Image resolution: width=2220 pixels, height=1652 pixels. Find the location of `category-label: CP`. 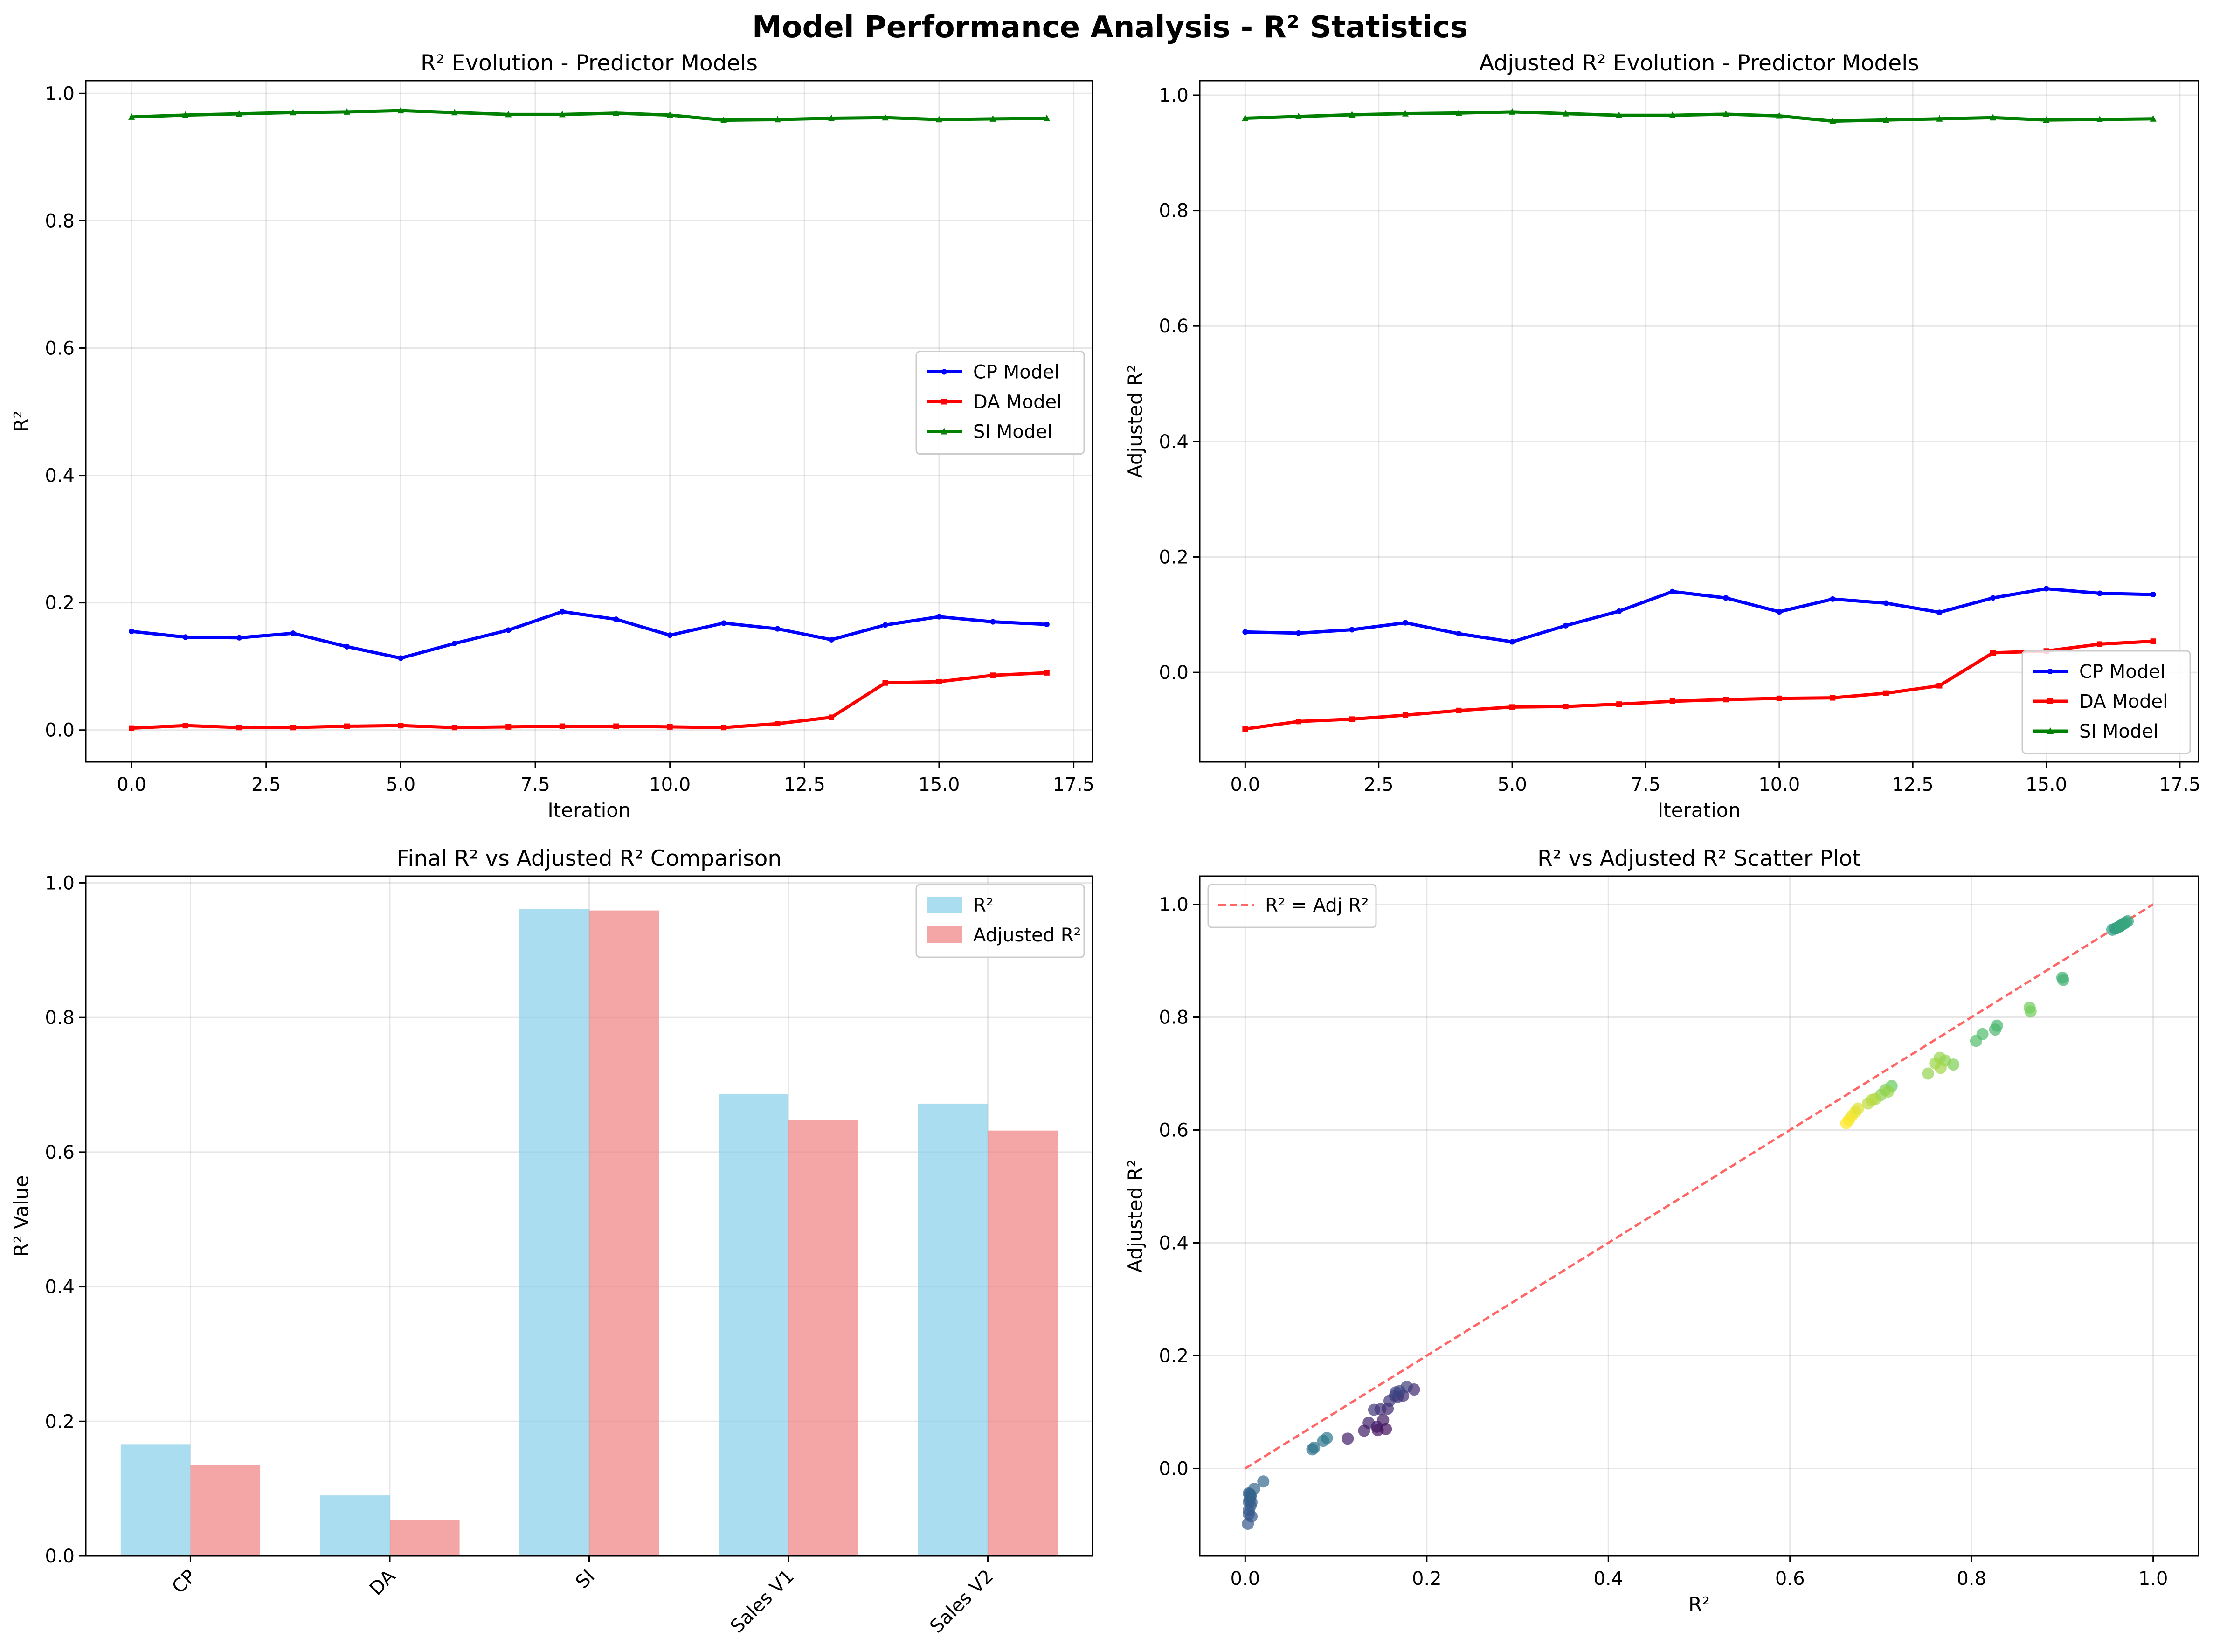

category-label: CP is located at coordinates (184, 1582).